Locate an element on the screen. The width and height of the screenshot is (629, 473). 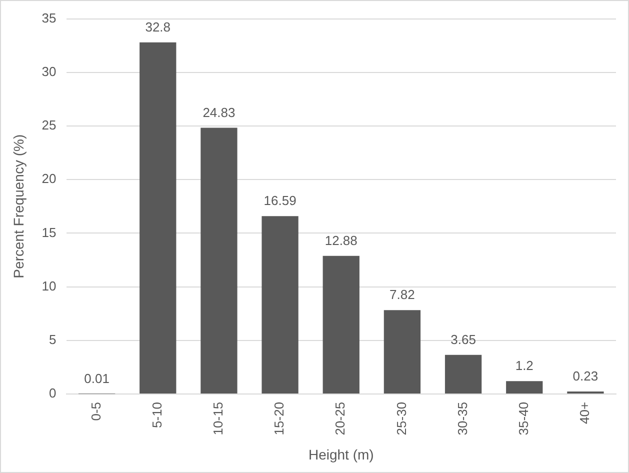
x-tick-label: 5-10 is located at coordinates (156, 415).